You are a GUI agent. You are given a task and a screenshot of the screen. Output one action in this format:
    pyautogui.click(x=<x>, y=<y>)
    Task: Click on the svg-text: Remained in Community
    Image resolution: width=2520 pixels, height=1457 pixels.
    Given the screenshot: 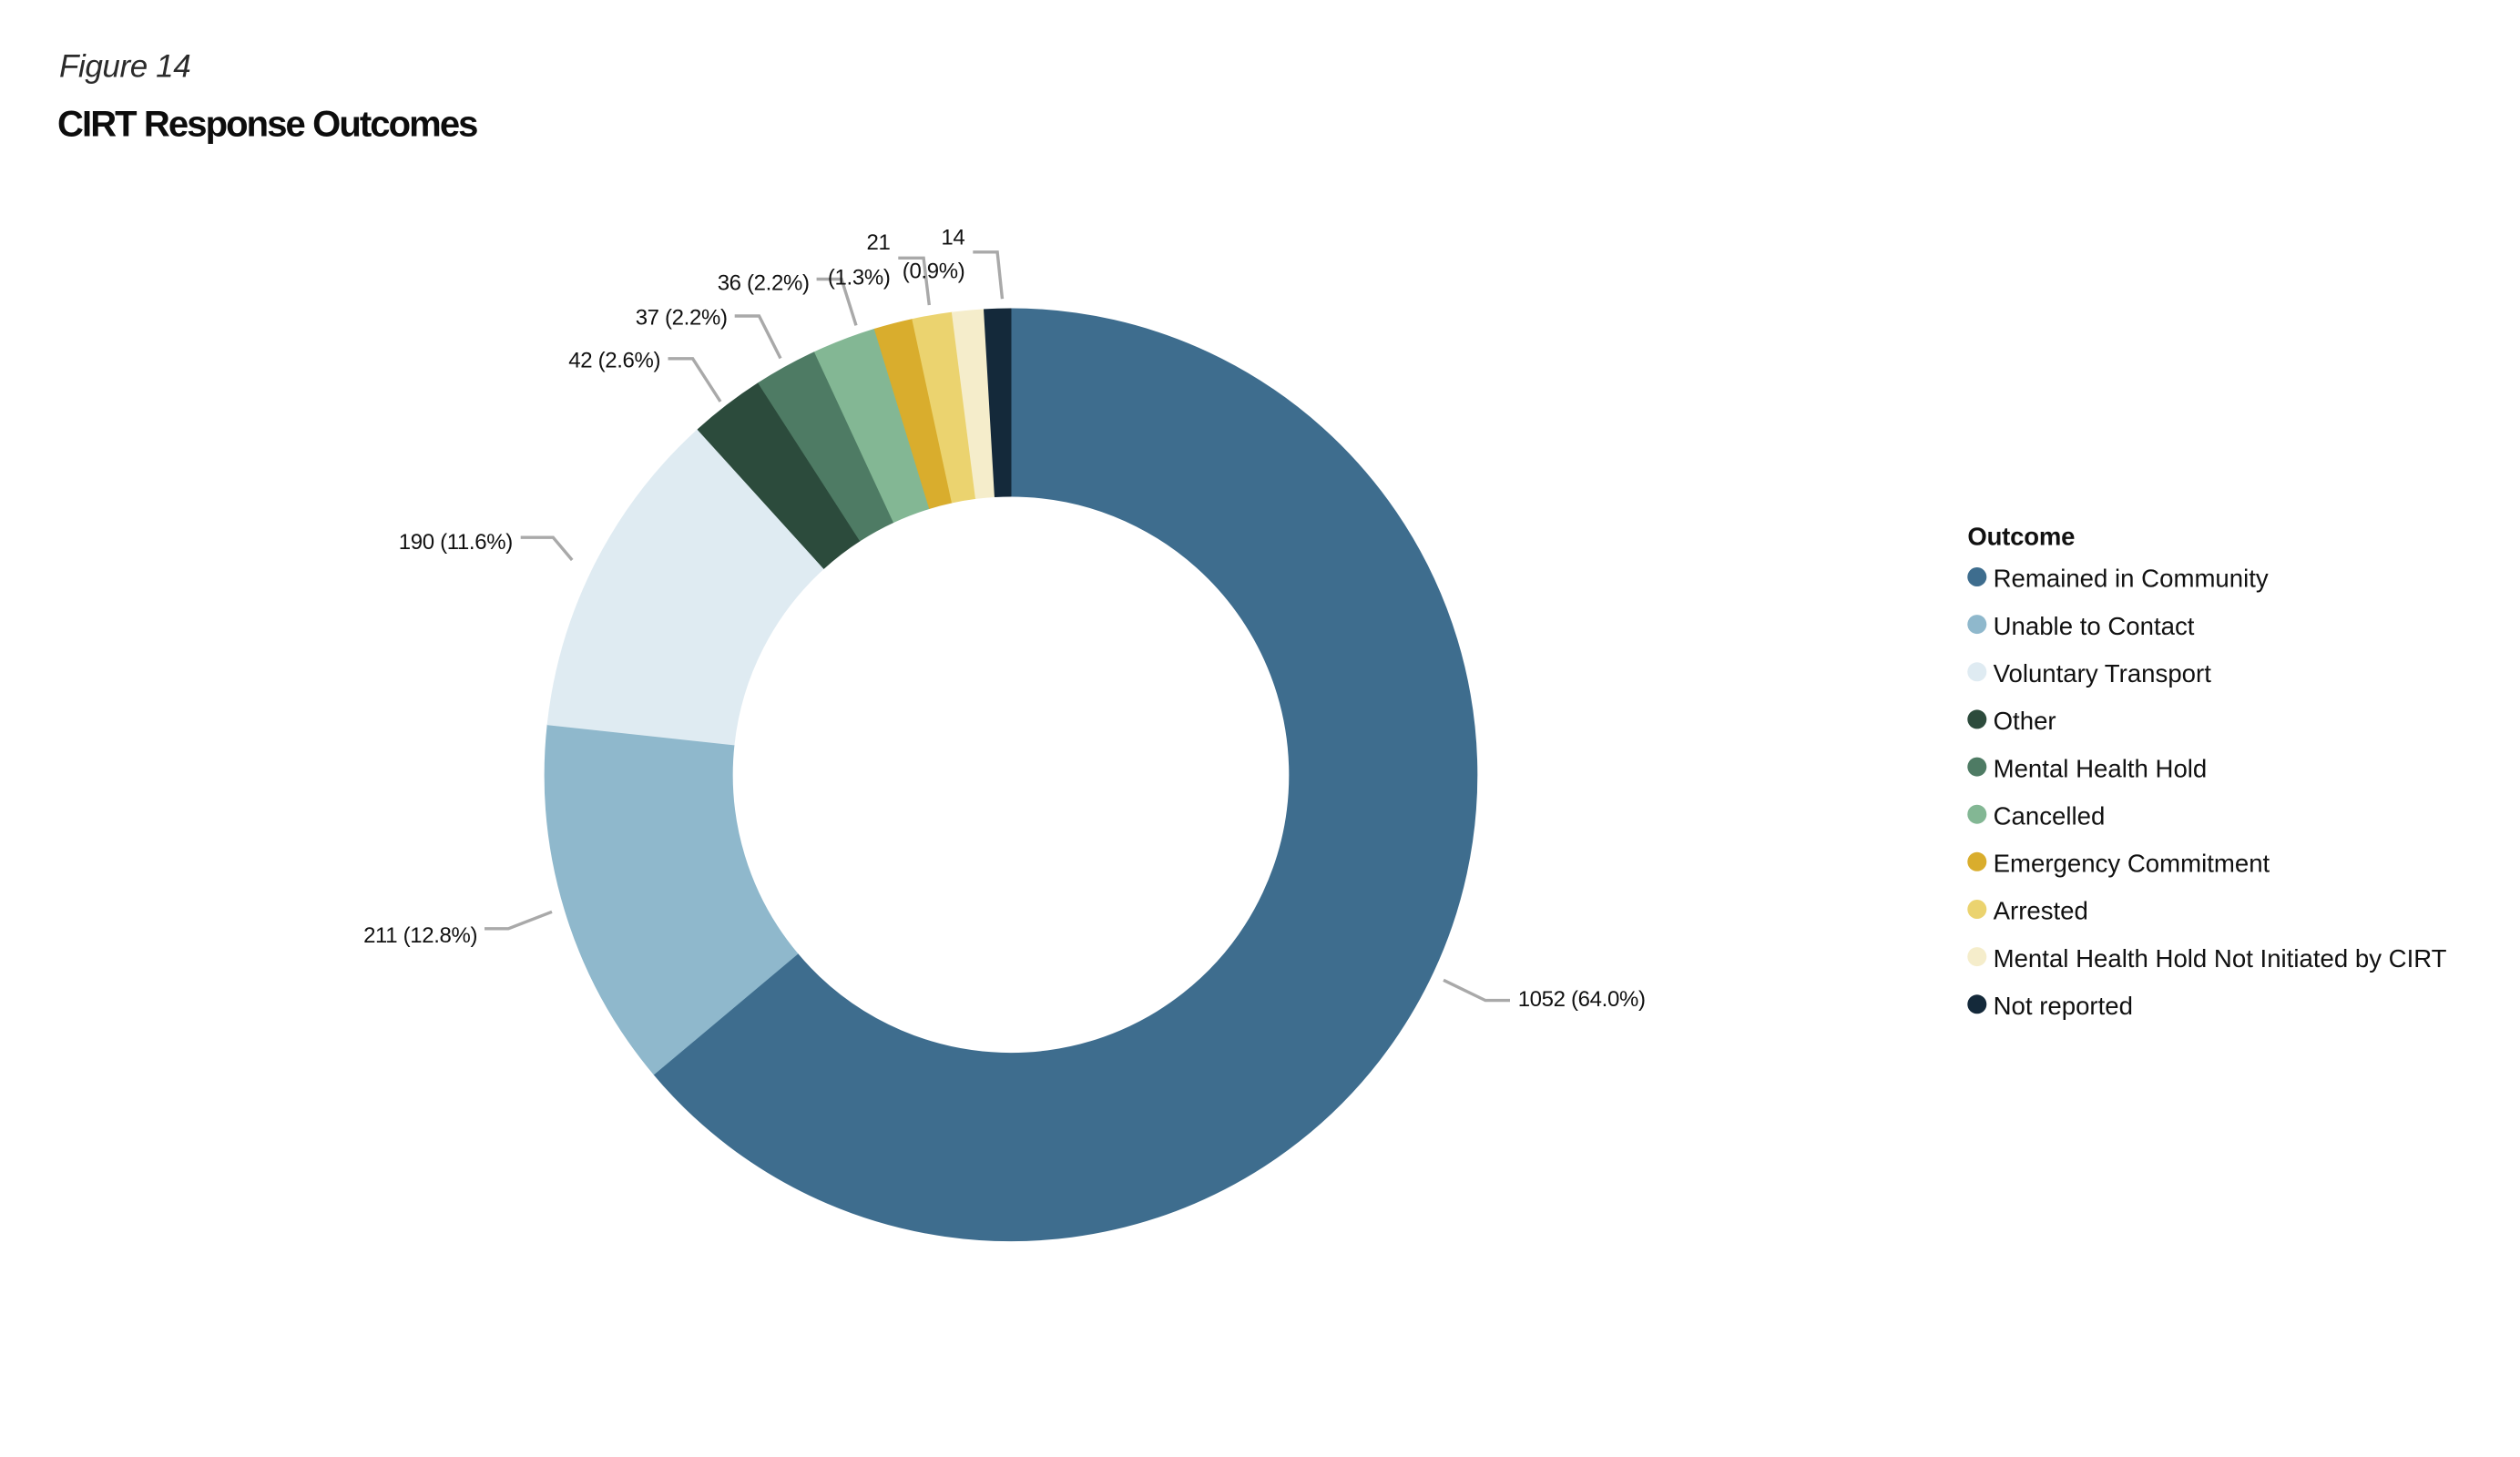 What is the action you would take?
    pyautogui.click(x=2131, y=579)
    